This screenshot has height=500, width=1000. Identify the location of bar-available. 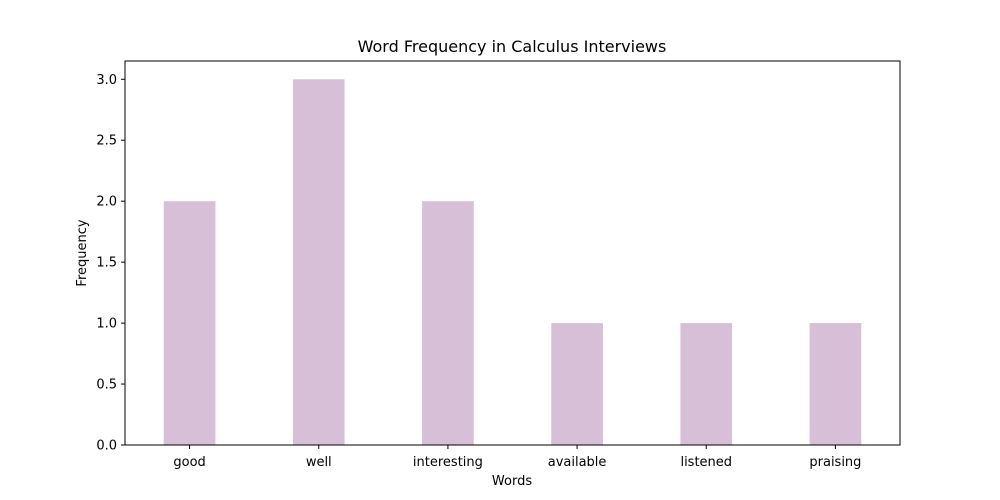
(577, 384).